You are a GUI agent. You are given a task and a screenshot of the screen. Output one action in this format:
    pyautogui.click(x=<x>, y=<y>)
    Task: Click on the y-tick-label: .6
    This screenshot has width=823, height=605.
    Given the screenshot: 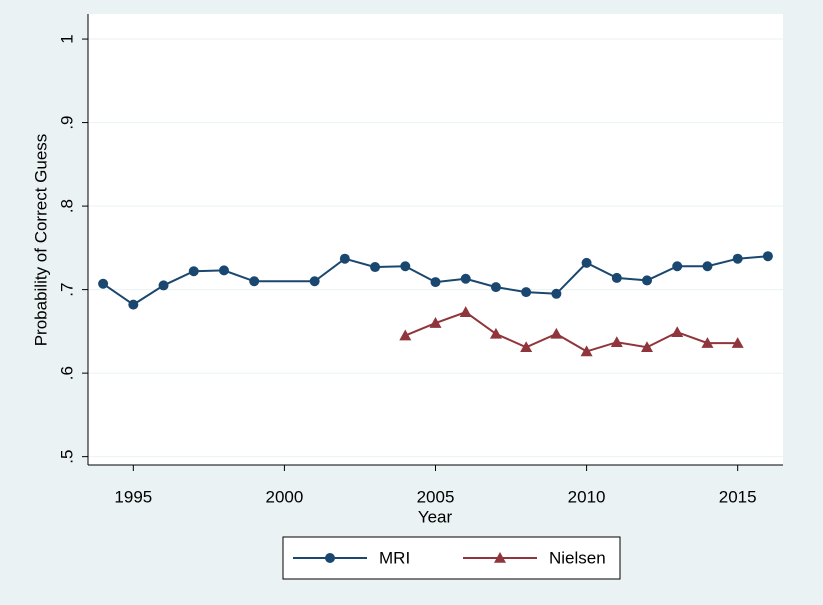 What is the action you would take?
    pyautogui.click(x=66, y=373)
    